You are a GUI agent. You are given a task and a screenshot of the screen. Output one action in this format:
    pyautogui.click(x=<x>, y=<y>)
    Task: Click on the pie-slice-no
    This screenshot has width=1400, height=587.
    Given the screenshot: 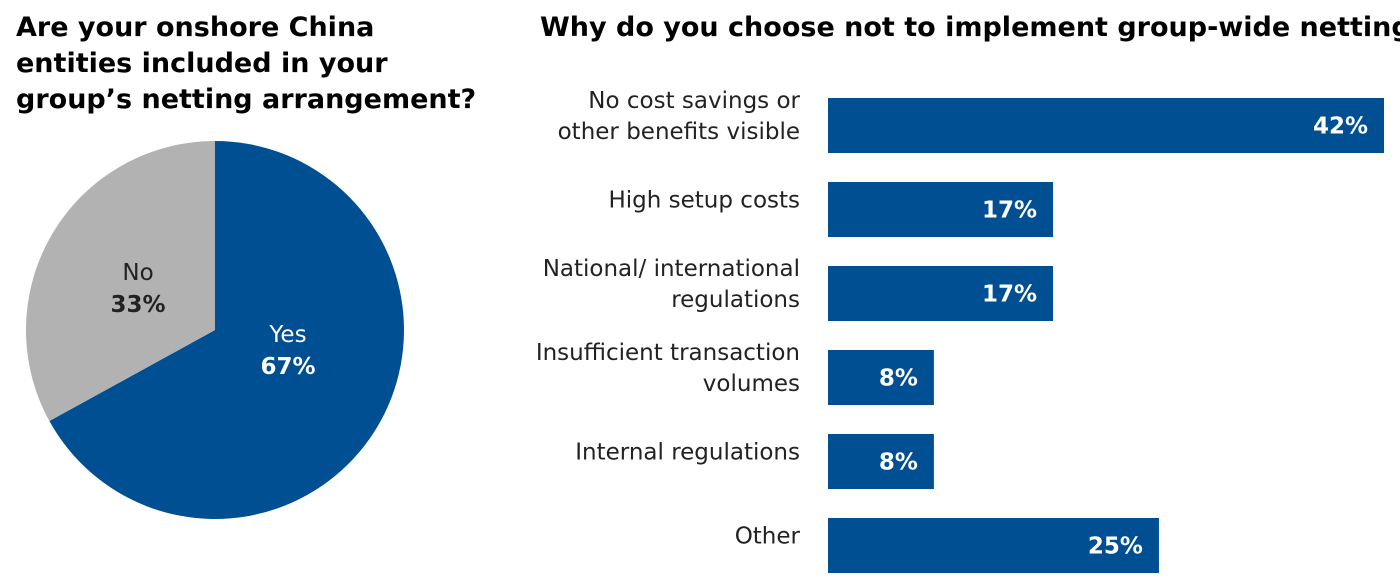 What is the action you would take?
    pyautogui.click(x=120, y=281)
    